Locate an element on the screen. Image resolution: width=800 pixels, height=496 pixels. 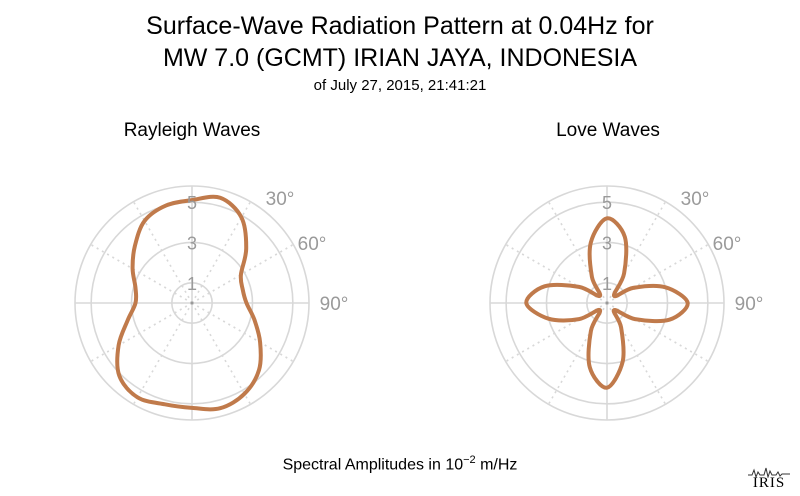
unit-exponent: −2 is located at coordinates (469, 460).